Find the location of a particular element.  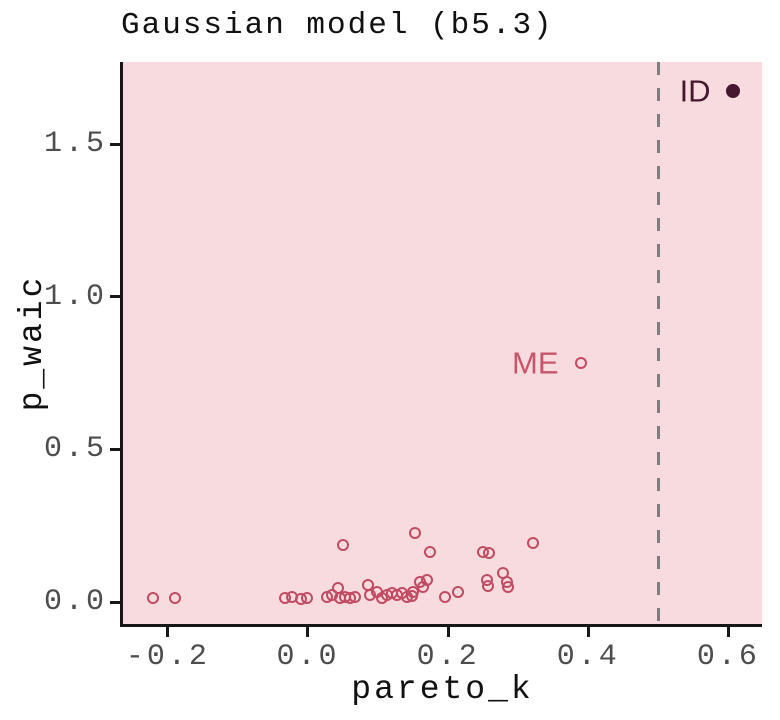

x-tick-label: 0.4 is located at coordinates (588, 657).